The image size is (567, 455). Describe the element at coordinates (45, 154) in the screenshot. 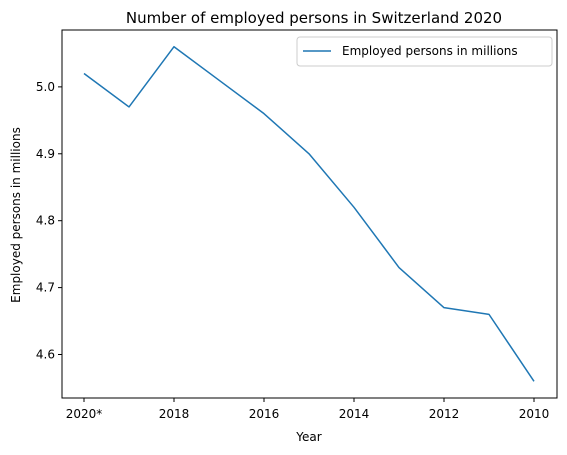

I see `y-tick-label: 4.9` at that location.